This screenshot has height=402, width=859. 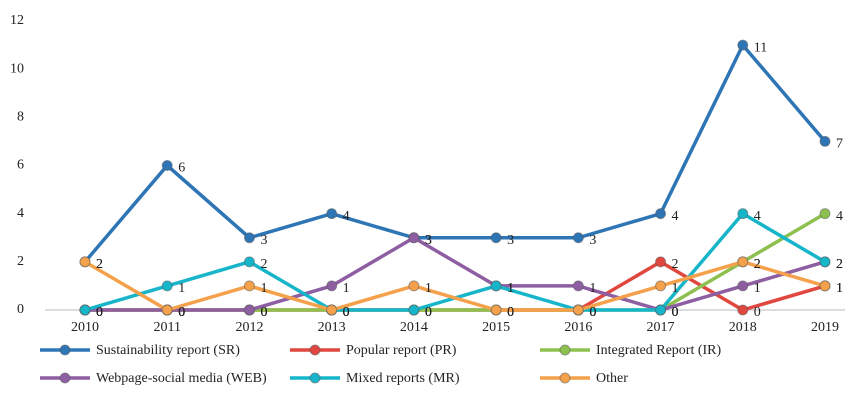 What do you see at coordinates (20, 117) in the screenshot?
I see `y-tick-label: 8` at bounding box center [20, 117].